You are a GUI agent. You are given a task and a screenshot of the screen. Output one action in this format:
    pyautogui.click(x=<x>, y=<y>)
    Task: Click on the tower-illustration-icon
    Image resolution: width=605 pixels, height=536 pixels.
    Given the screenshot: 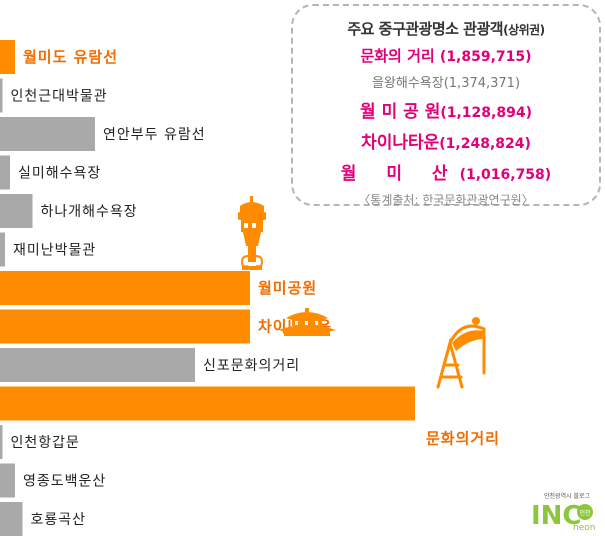 What is the action you would take?
    pyautogui.click(x=252, y=233)
    